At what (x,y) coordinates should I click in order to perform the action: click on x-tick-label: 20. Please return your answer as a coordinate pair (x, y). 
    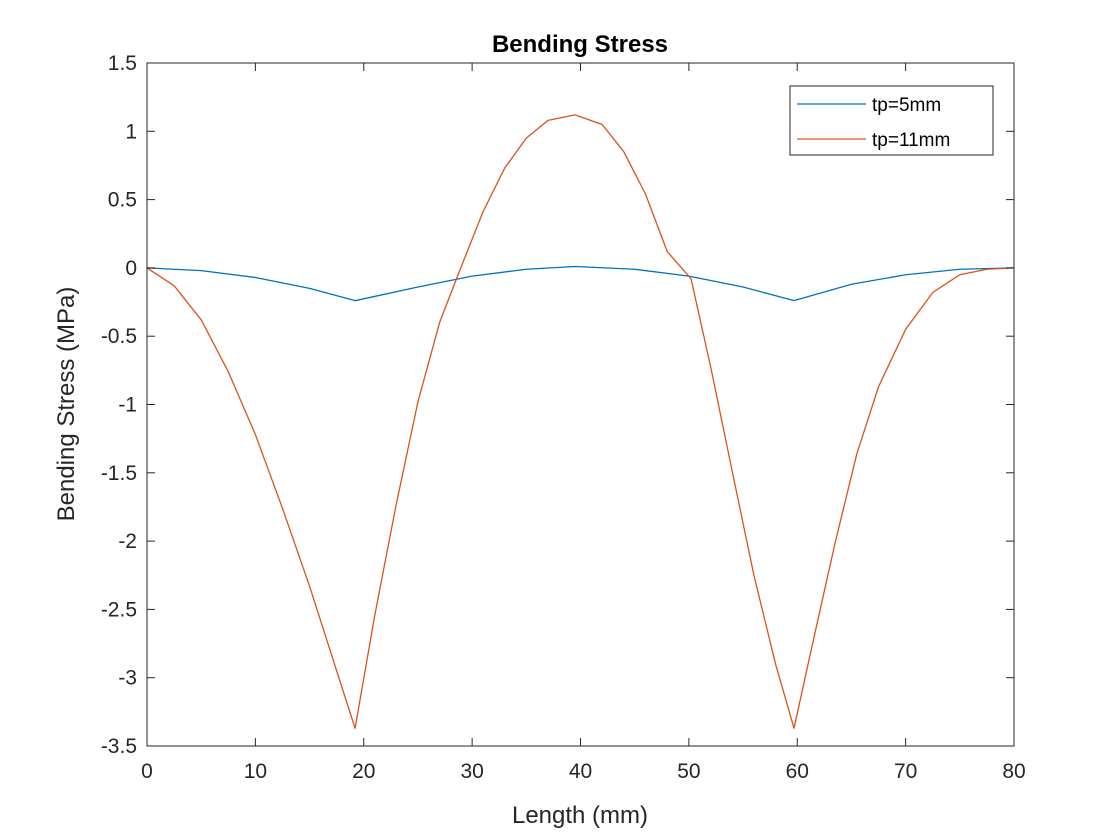
    Looking at the image, I should click on (363, 771).